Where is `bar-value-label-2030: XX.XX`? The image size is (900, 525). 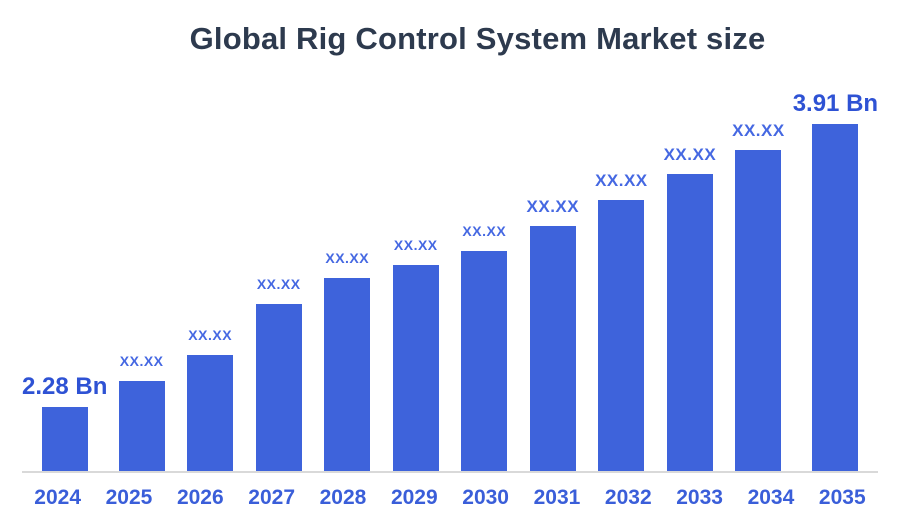 bar-value-label-2030: XX.XX is located at coordinates (484, 230).